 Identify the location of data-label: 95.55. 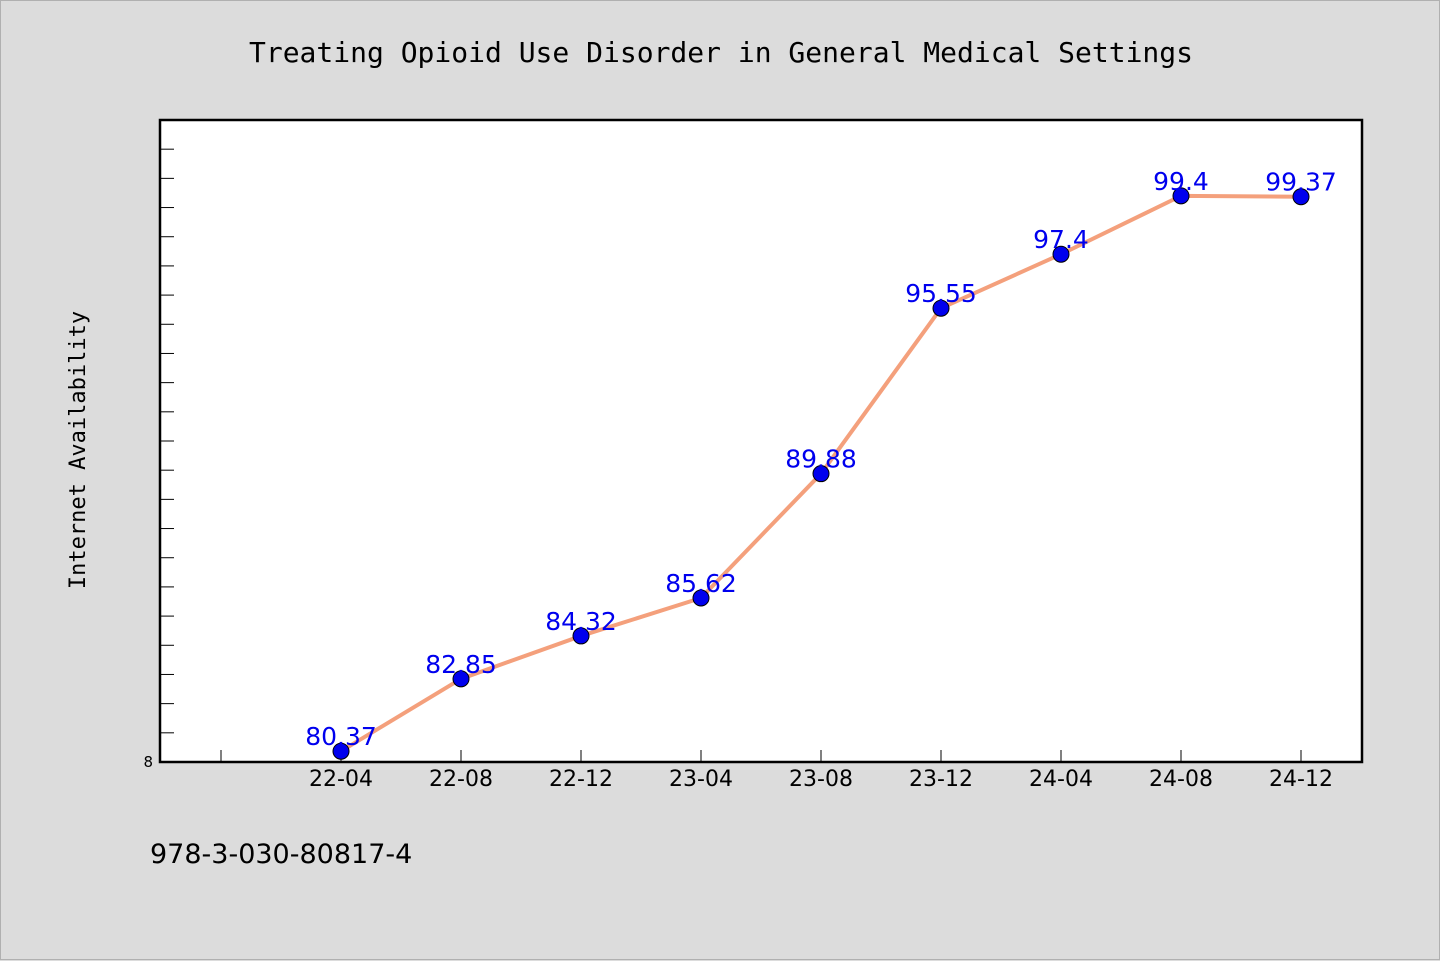
(941, 293).